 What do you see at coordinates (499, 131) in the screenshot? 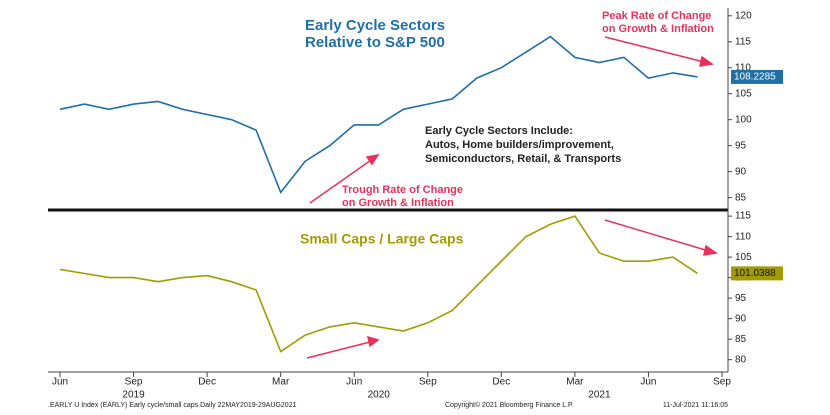
I see `annotation: Early Cycle Sectors Include:` at bounding box center [499, 131].